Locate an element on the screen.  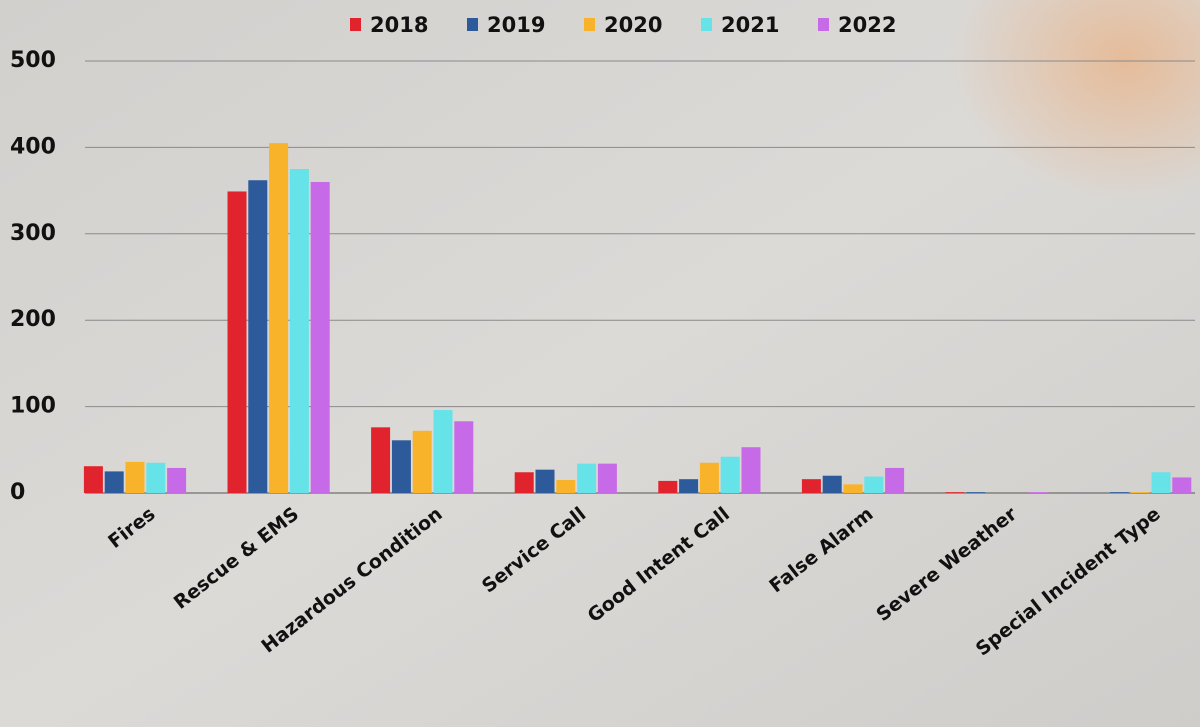
y-tick-label: 0 is located at coordinates (17, 492).